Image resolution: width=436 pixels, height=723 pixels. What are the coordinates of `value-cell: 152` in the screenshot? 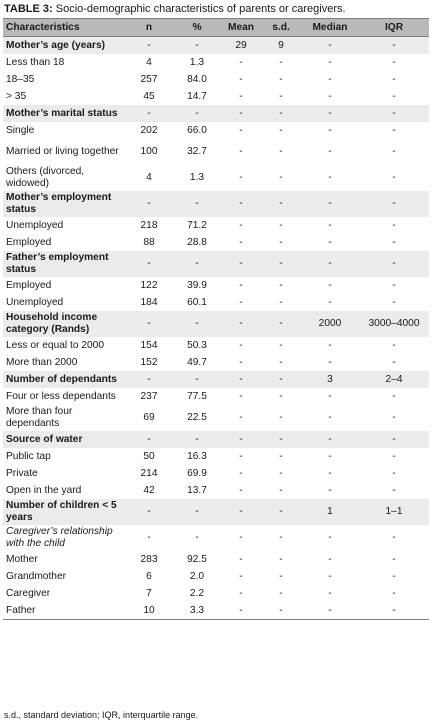 It's located at (149, 362).